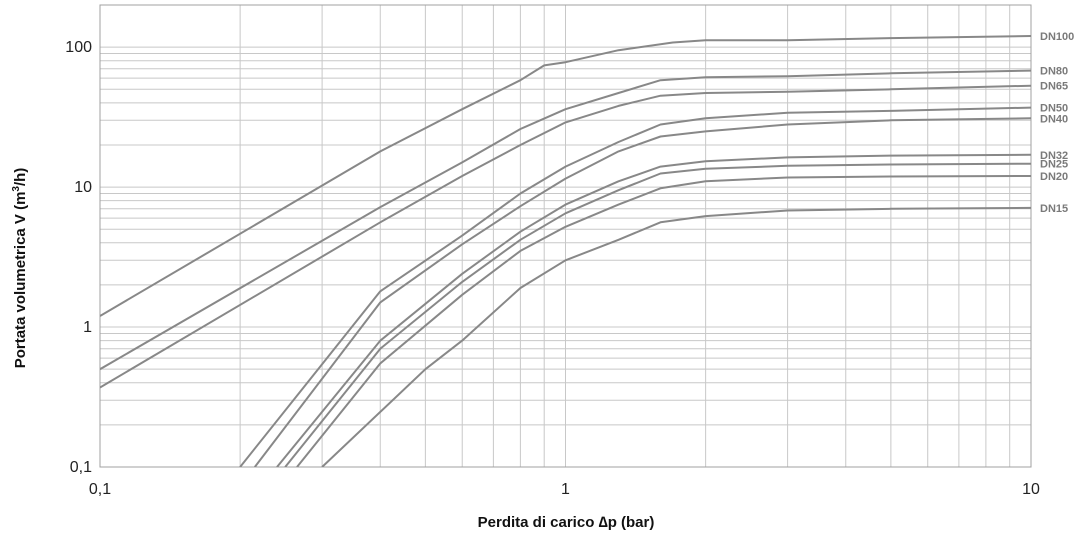  What do you see at coordinates (16, 189) in the screenshot?
I see `y-axis-title-superscript: 3` at bounding box center [16, 189].